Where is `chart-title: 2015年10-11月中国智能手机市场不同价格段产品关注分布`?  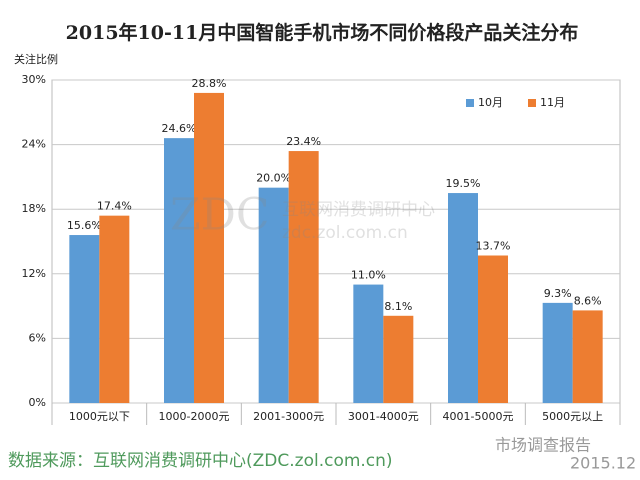 chart-title: 2015年10-11月中国智能手机市场不同价格段产品关注分布 is located at coordinates (322, 32).